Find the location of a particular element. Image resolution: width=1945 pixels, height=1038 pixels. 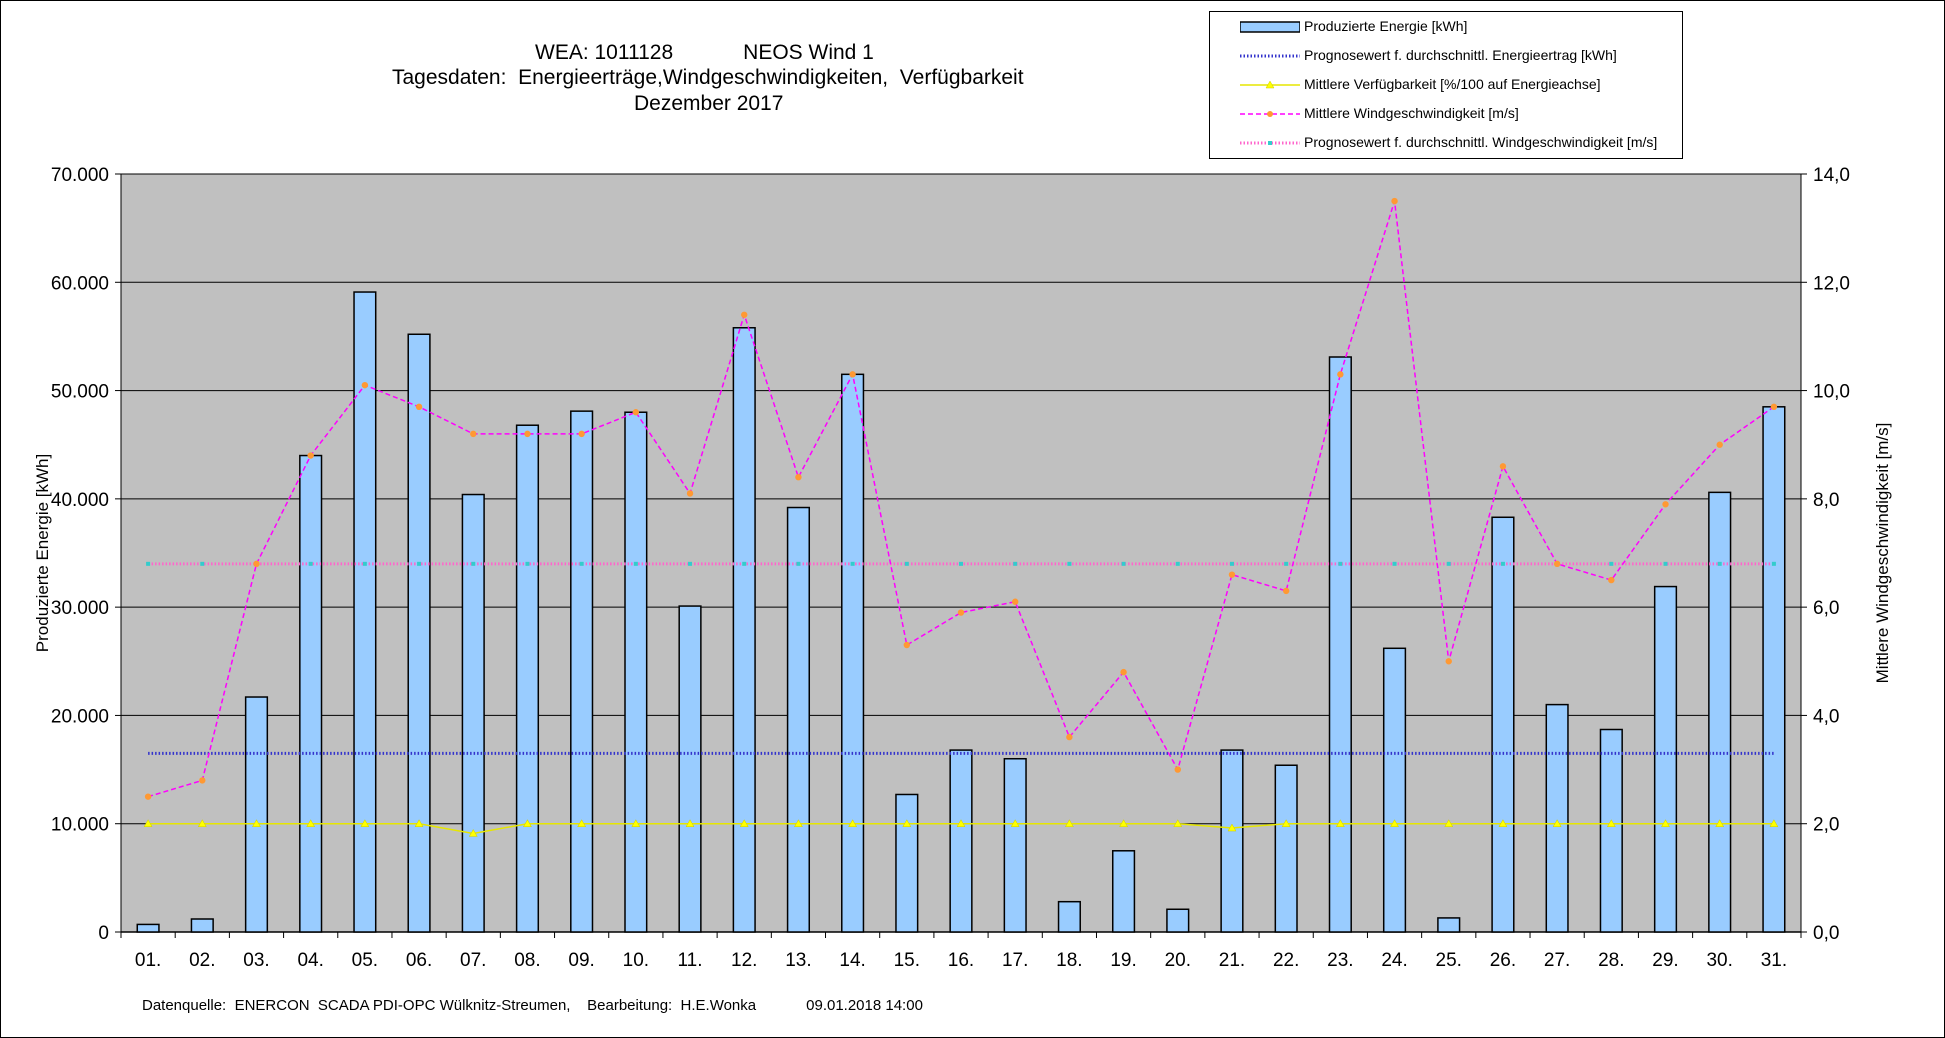

x-tick-label: 14. is located at coordinates (852, 960).